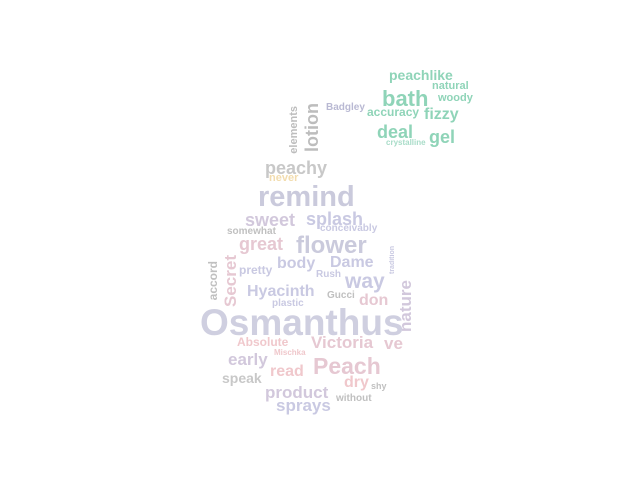  What do you see at coordinates (374, 300) in the screenshot?
I see `word-don: don` at bounding box center [374, 300].